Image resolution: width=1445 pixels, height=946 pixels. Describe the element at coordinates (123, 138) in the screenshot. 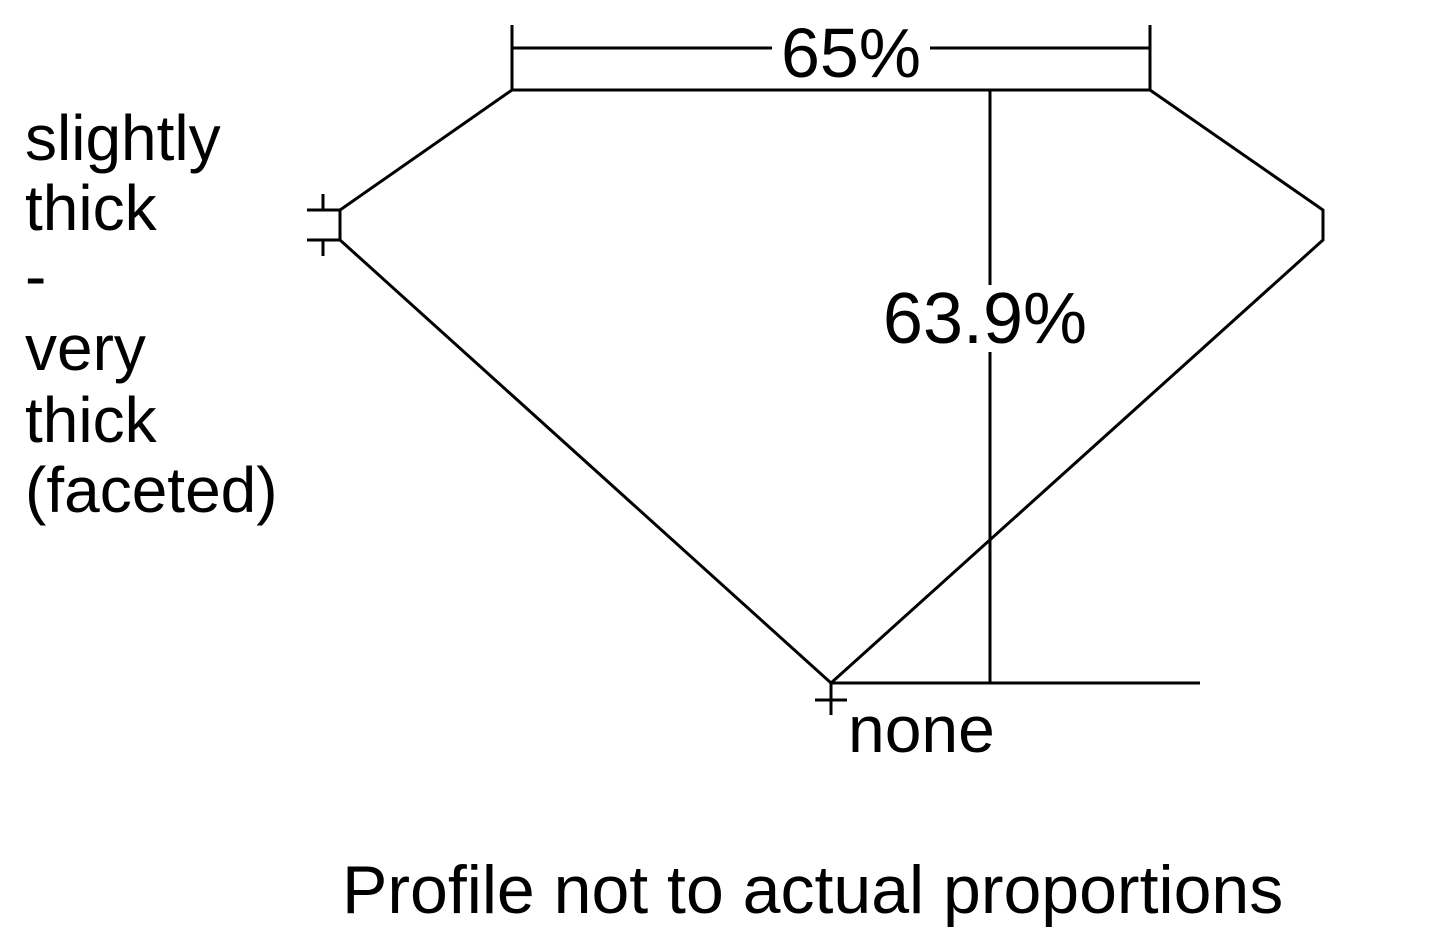

I see `girdle-label-line: slightly` at that location.